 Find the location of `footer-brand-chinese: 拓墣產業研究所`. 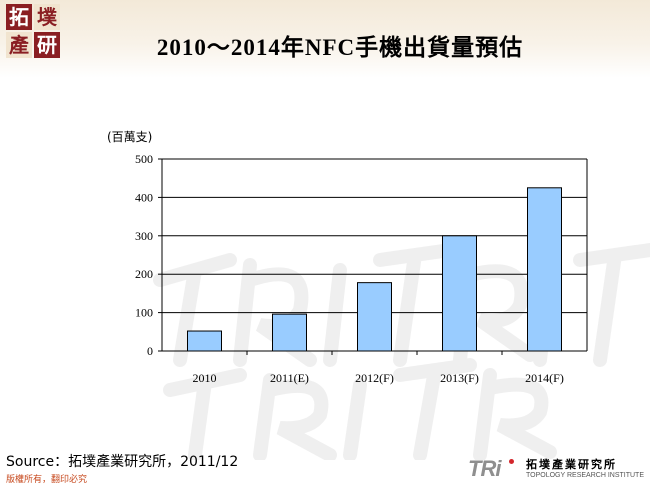

footer-brand-chinese: 拓墣產業研究所 is located at coordinates (571, 464).